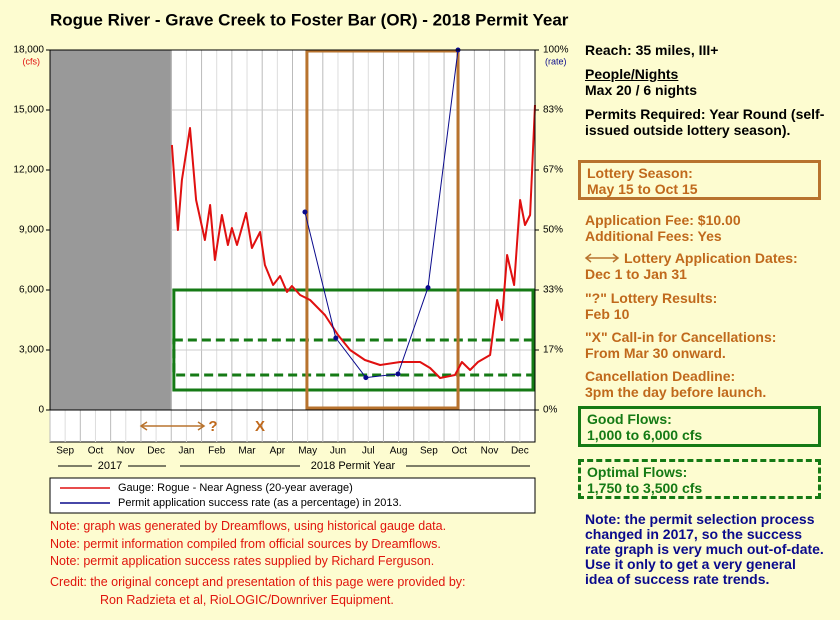 This screenshot has height=620, width=840. What do you see at coordinates (636, 274) in the screenshot?
I see `dates: Dec 1 to Jan 31` at bounding box center [636, 274].